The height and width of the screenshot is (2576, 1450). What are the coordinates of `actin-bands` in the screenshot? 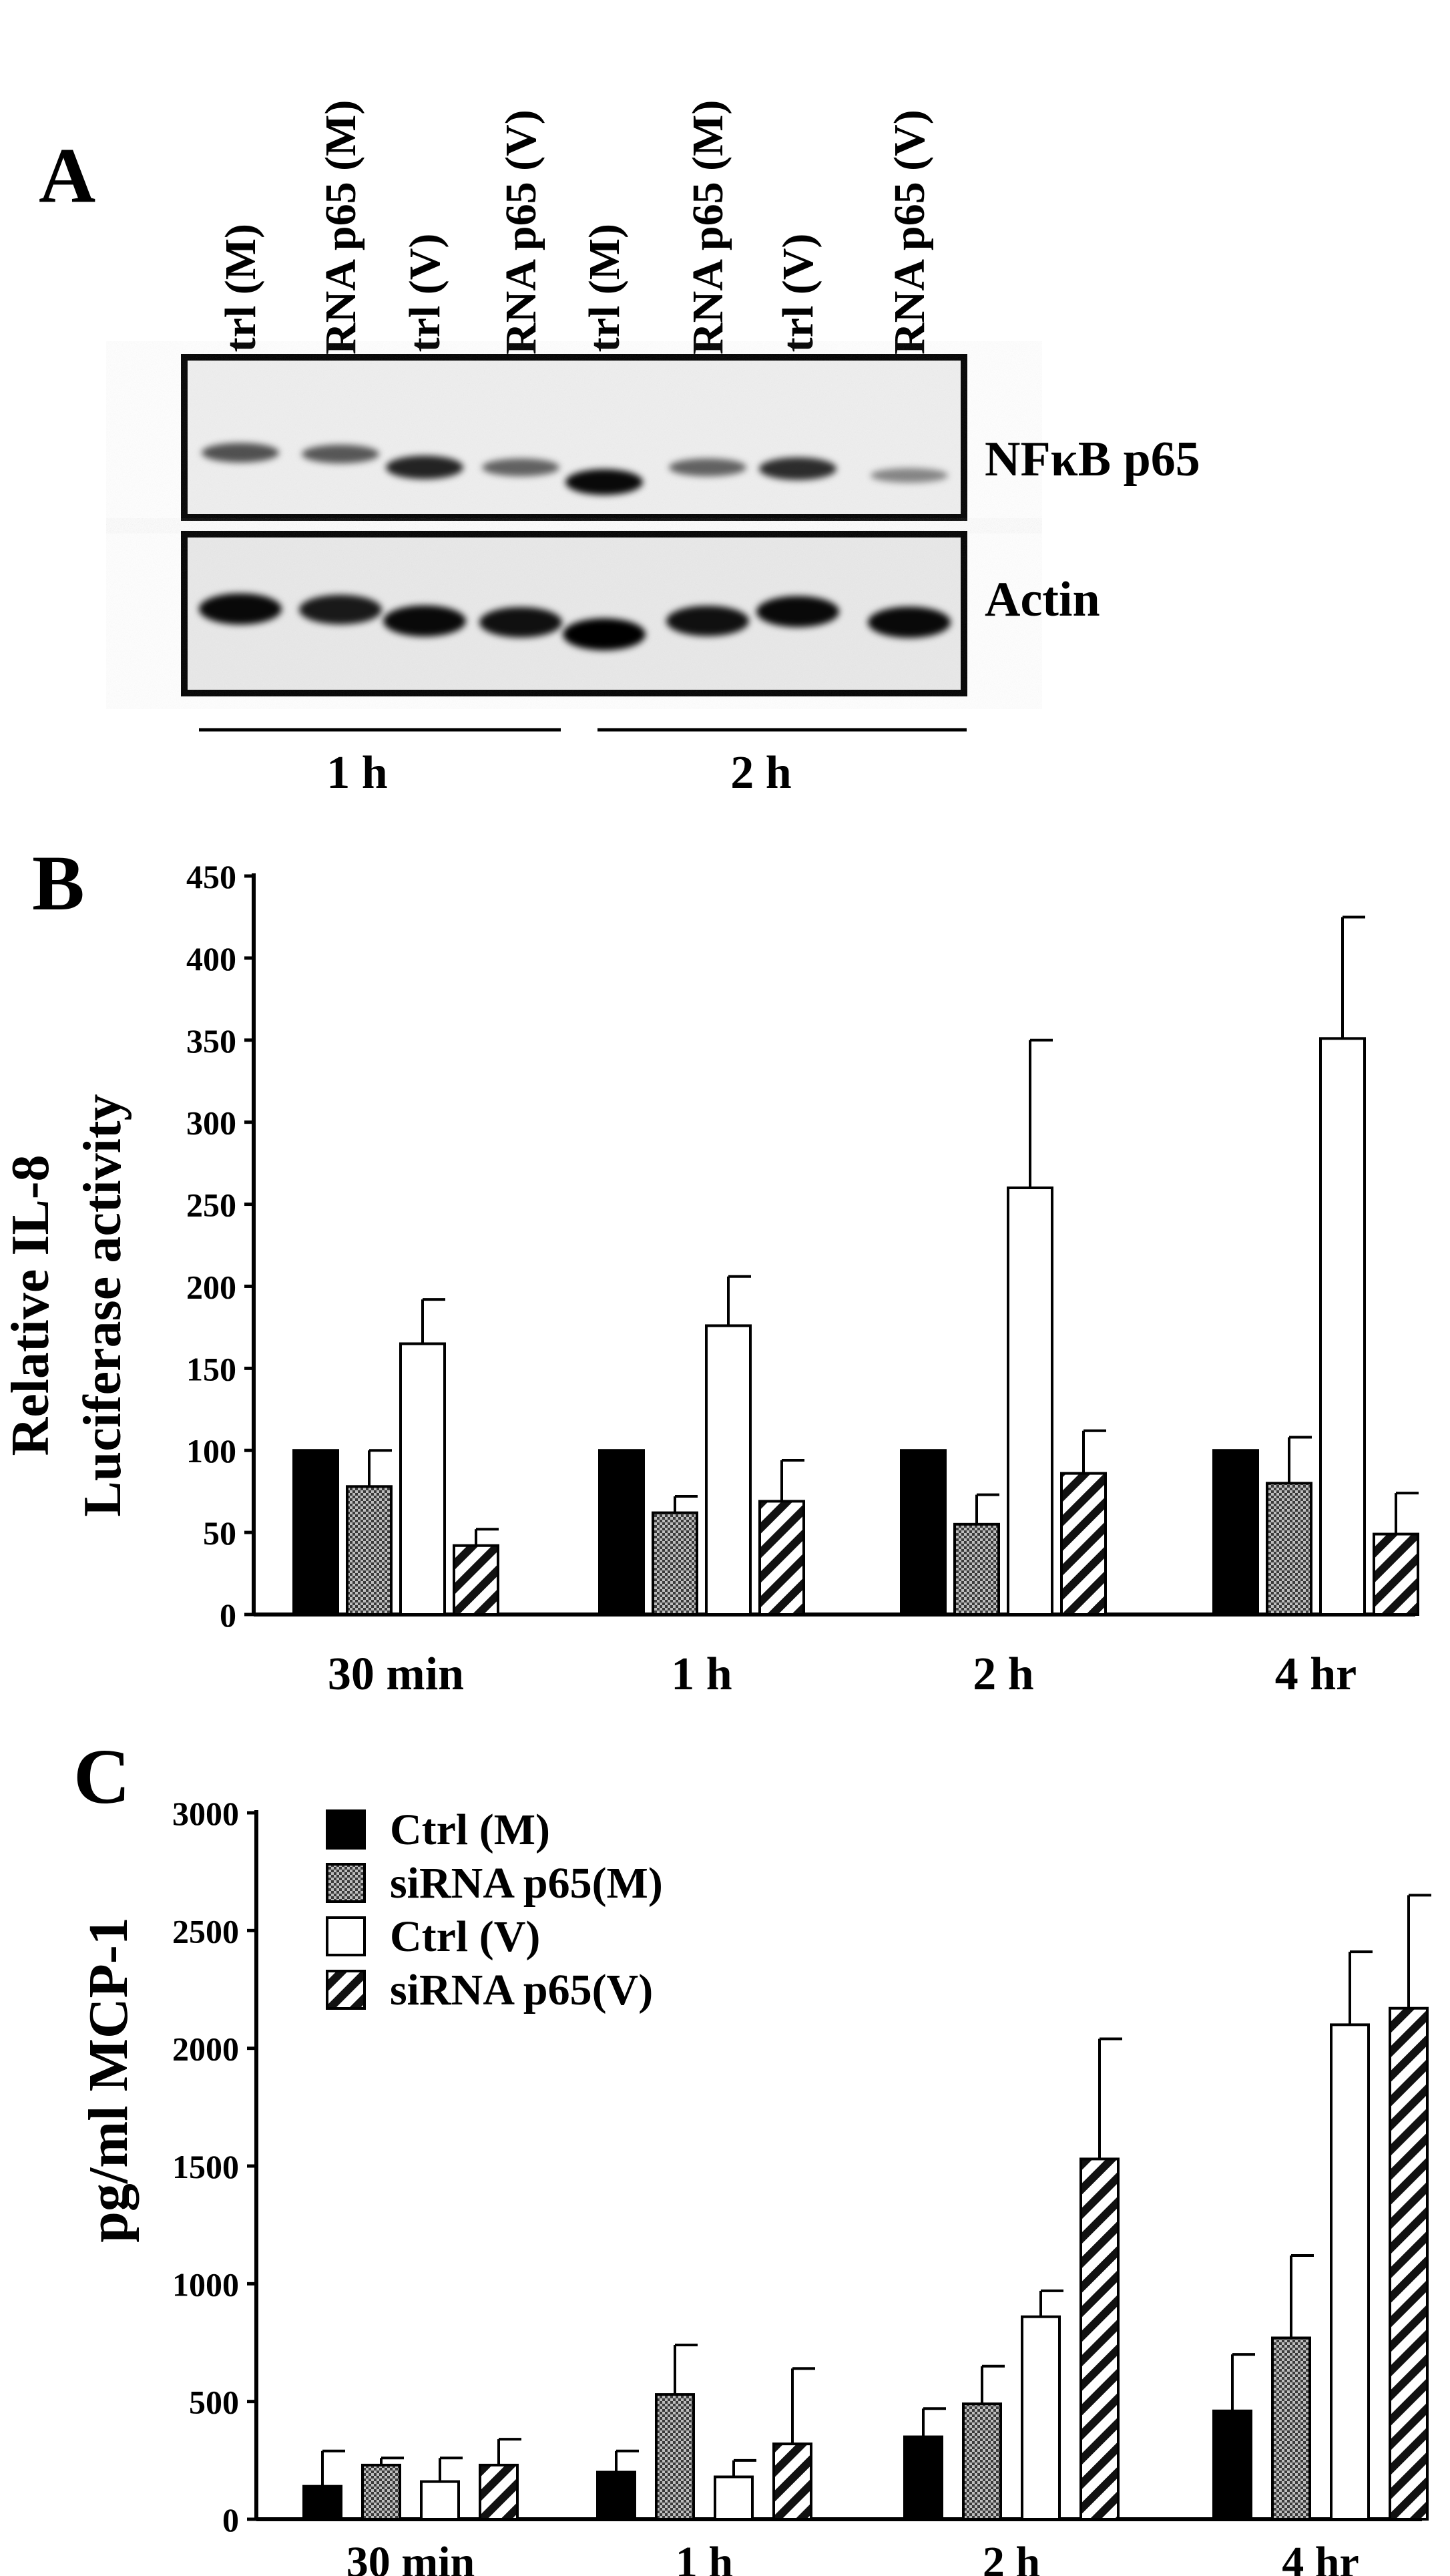 It's located at (575, 621).